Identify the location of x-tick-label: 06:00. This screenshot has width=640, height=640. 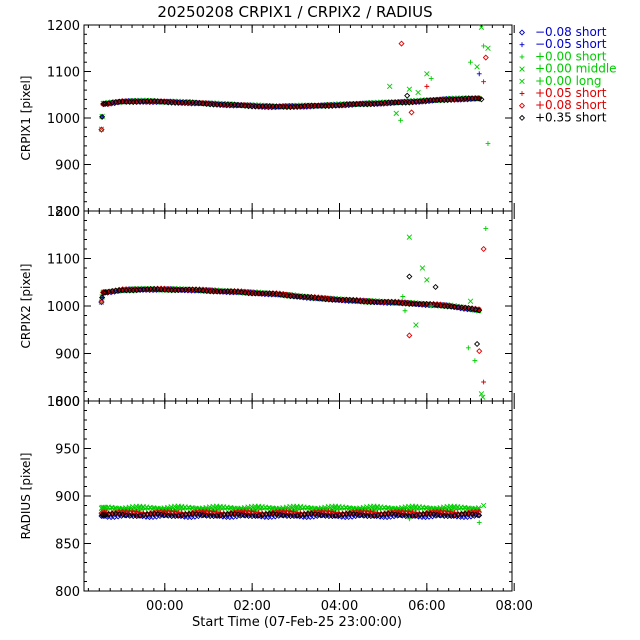
(426, 606).